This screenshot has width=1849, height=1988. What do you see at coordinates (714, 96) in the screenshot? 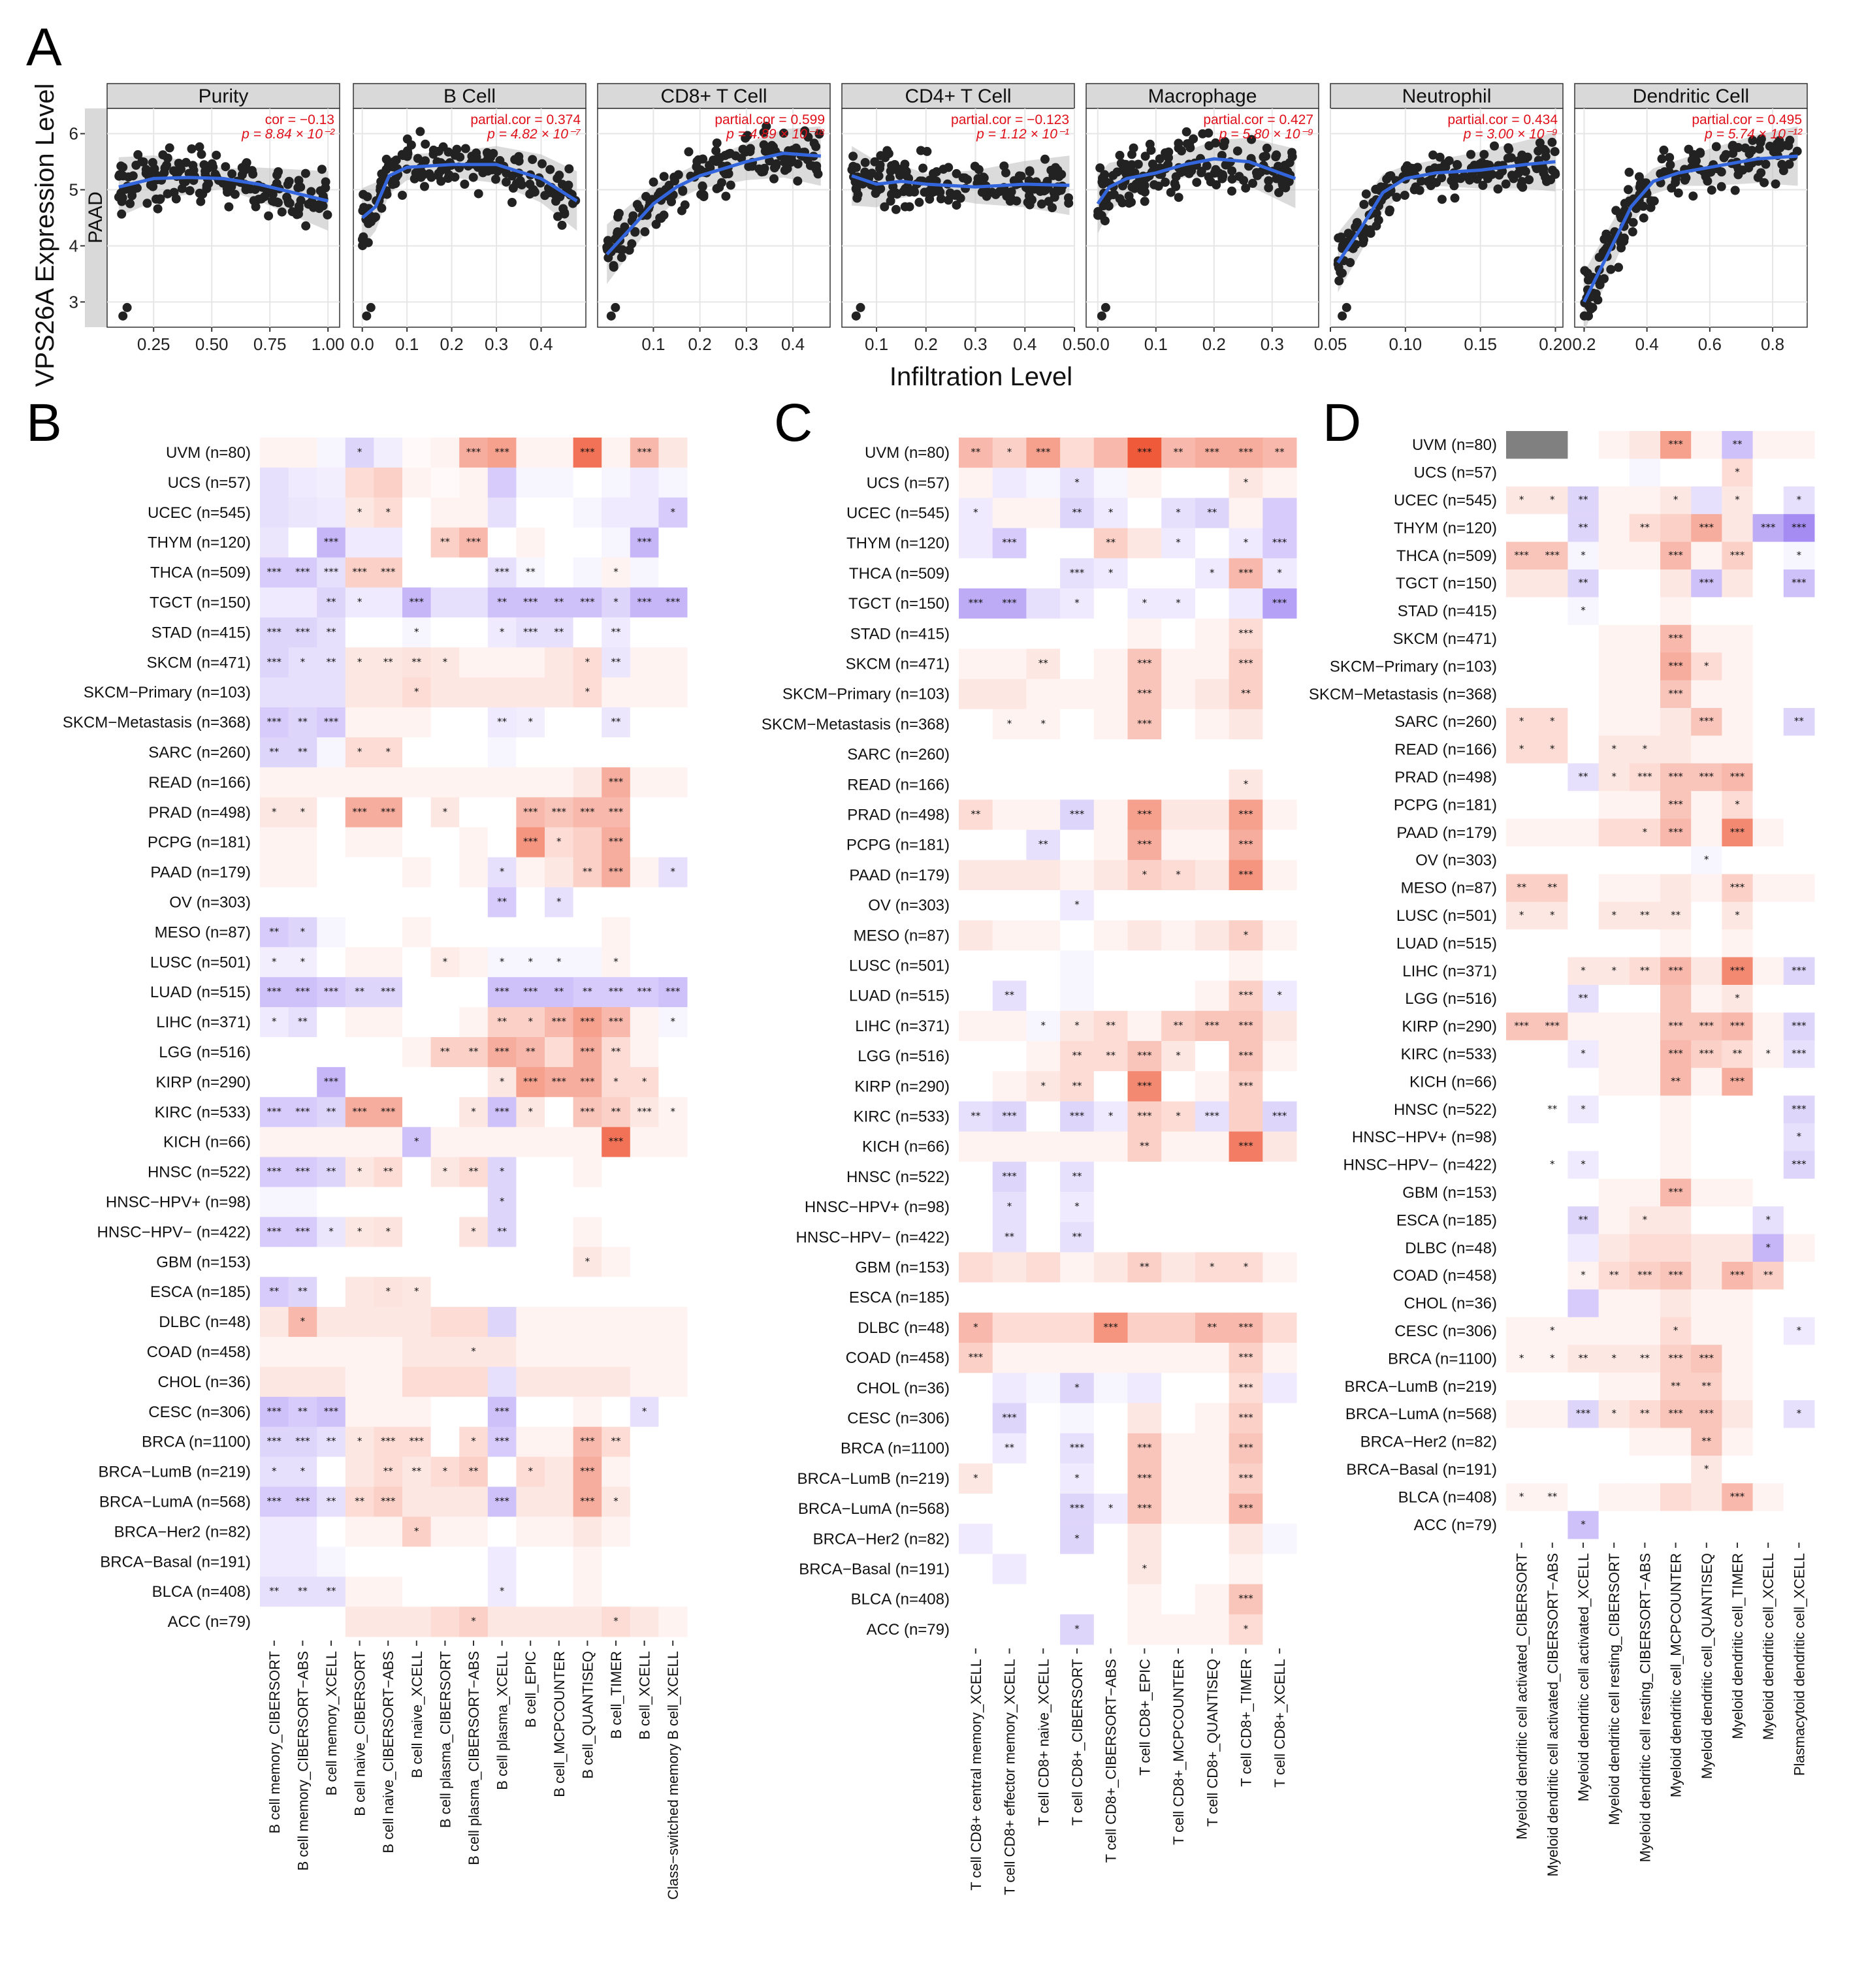
I see `facet-strip` at bounding box center [714, 96].